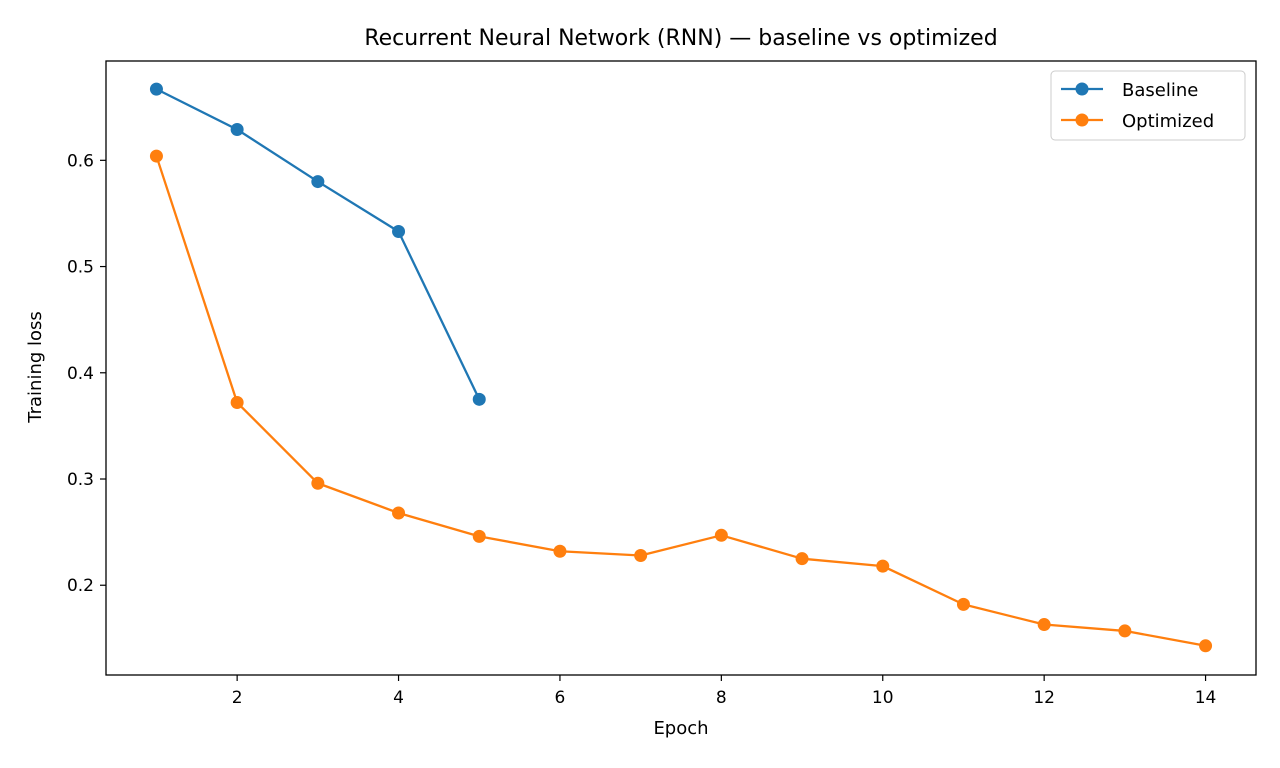  Describe the element at coordinates (1044, 698) in the screenshot. I see `x-tick-label: 12` at that location.